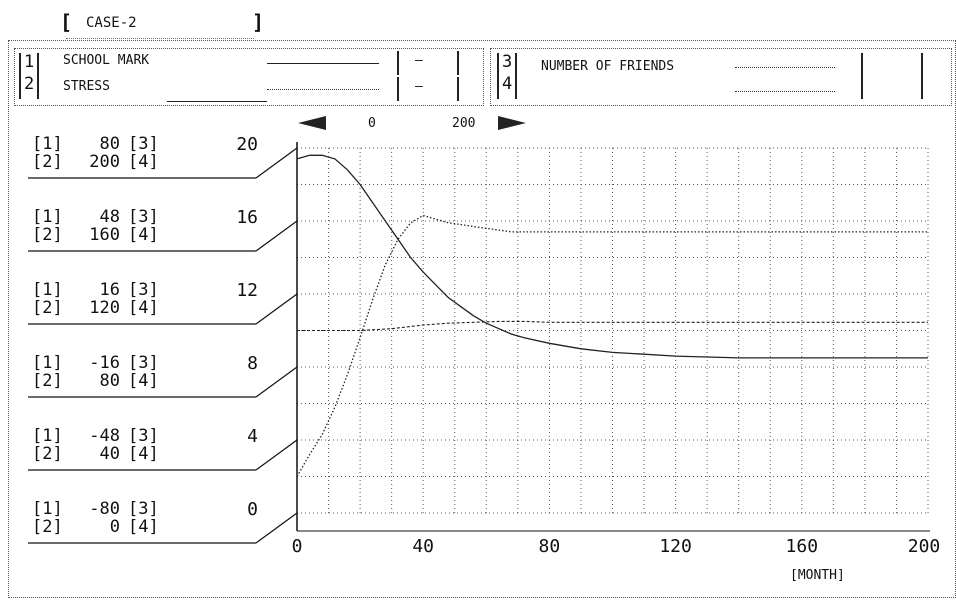  What do you see at coordinates (29, 62) in the screenshot?
I see `legend-index-1: 1` at bounding box center [29, 62].